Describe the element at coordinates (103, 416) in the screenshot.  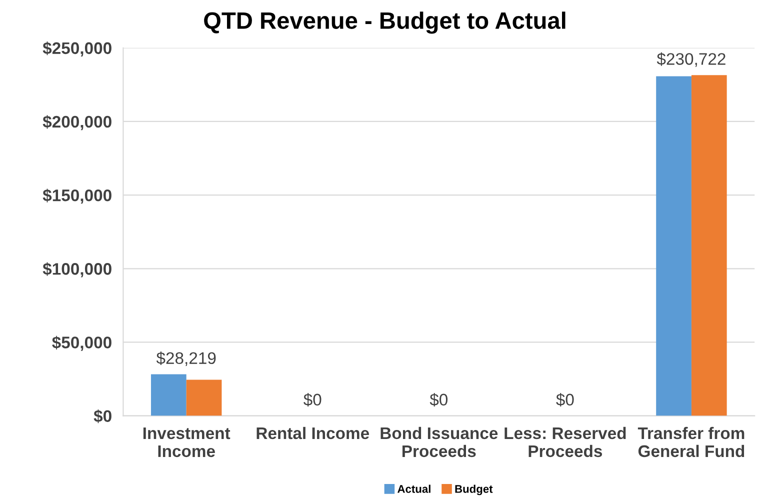
I see `y-tick-label: $0` at that location.